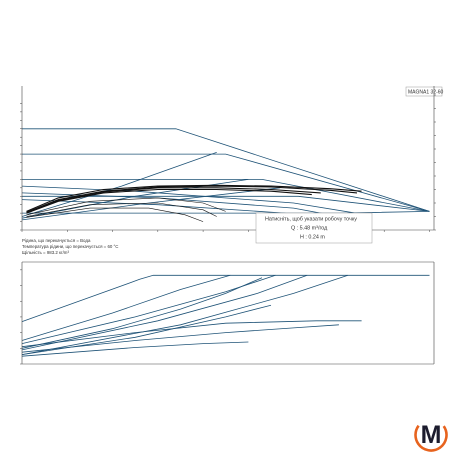 This screenshot has width=460, height=460. I want to click on condition-line-1: Рідина, що перекачується = Вода, so click(56, 240).